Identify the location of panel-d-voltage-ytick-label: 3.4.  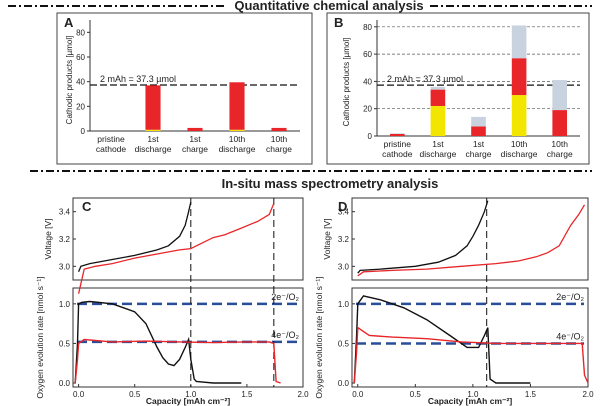
(344, 212).